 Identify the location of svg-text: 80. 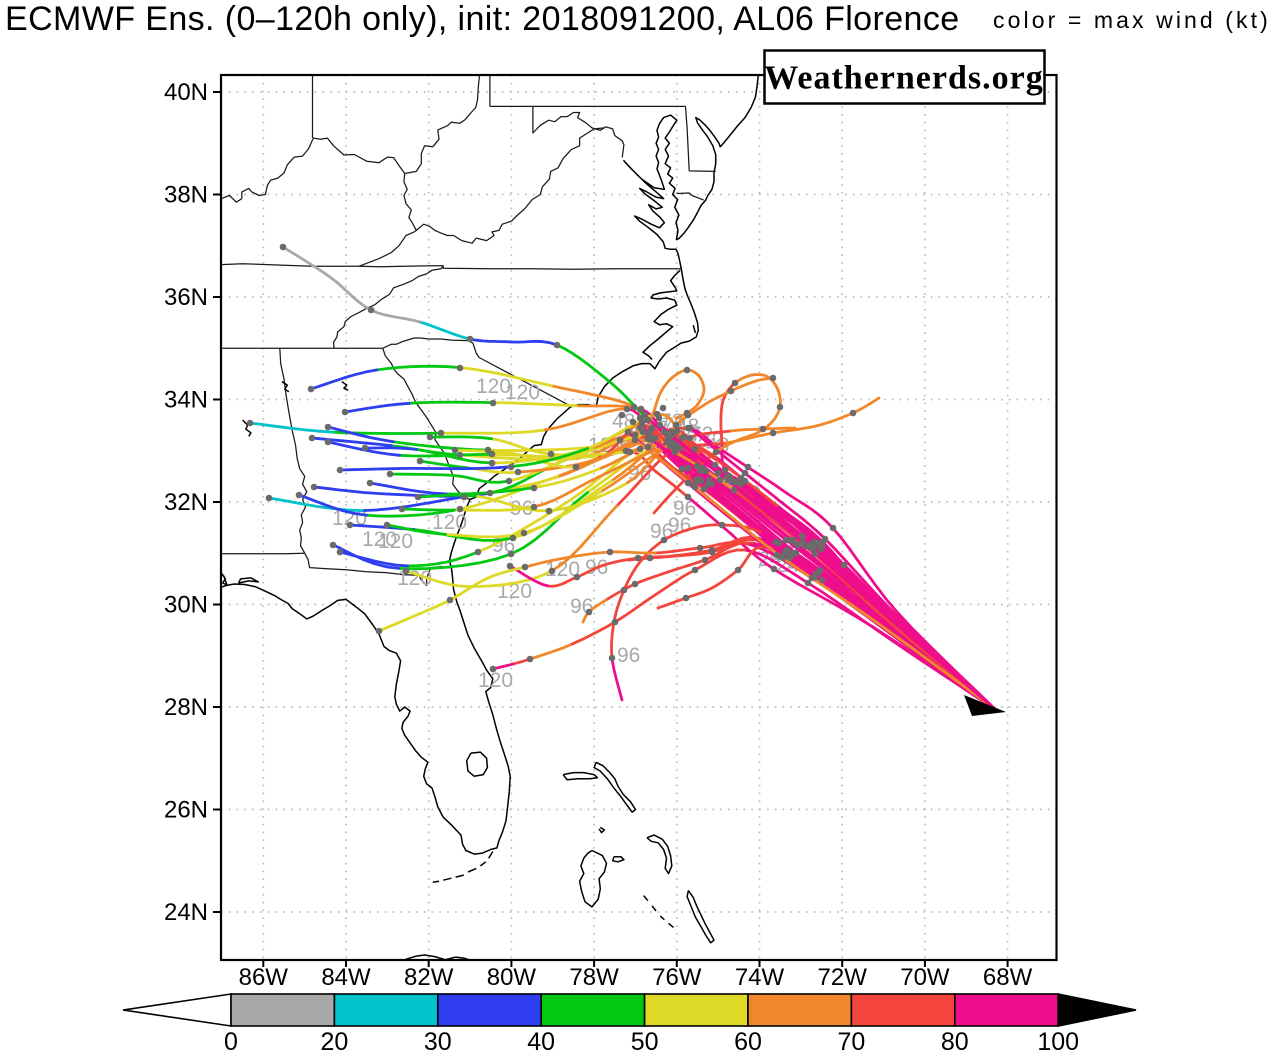
(955, 1042).